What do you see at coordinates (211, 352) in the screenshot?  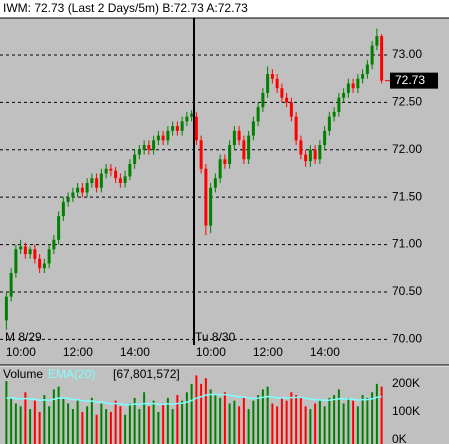 I see `x-tick-label: 10:00` at bounding box center [211, 352].